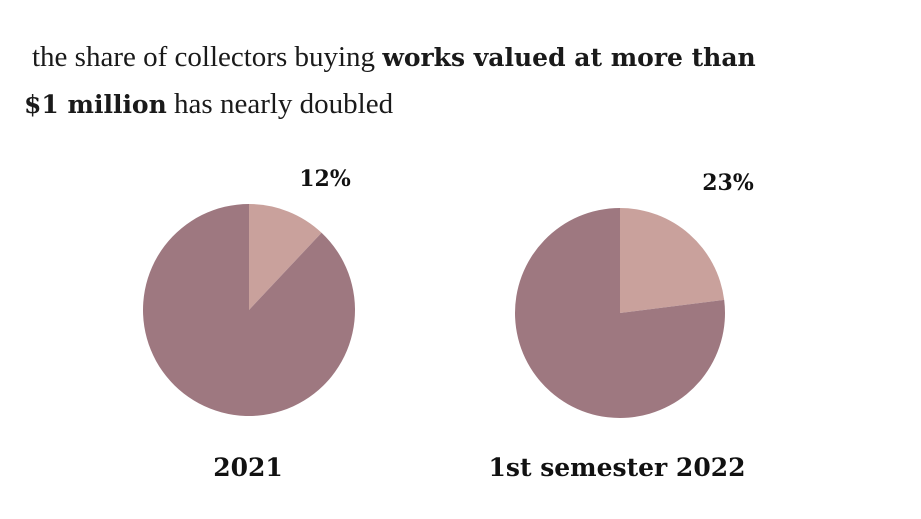  I want to click on headline-bold-2: $1 million, so click(95, 104).